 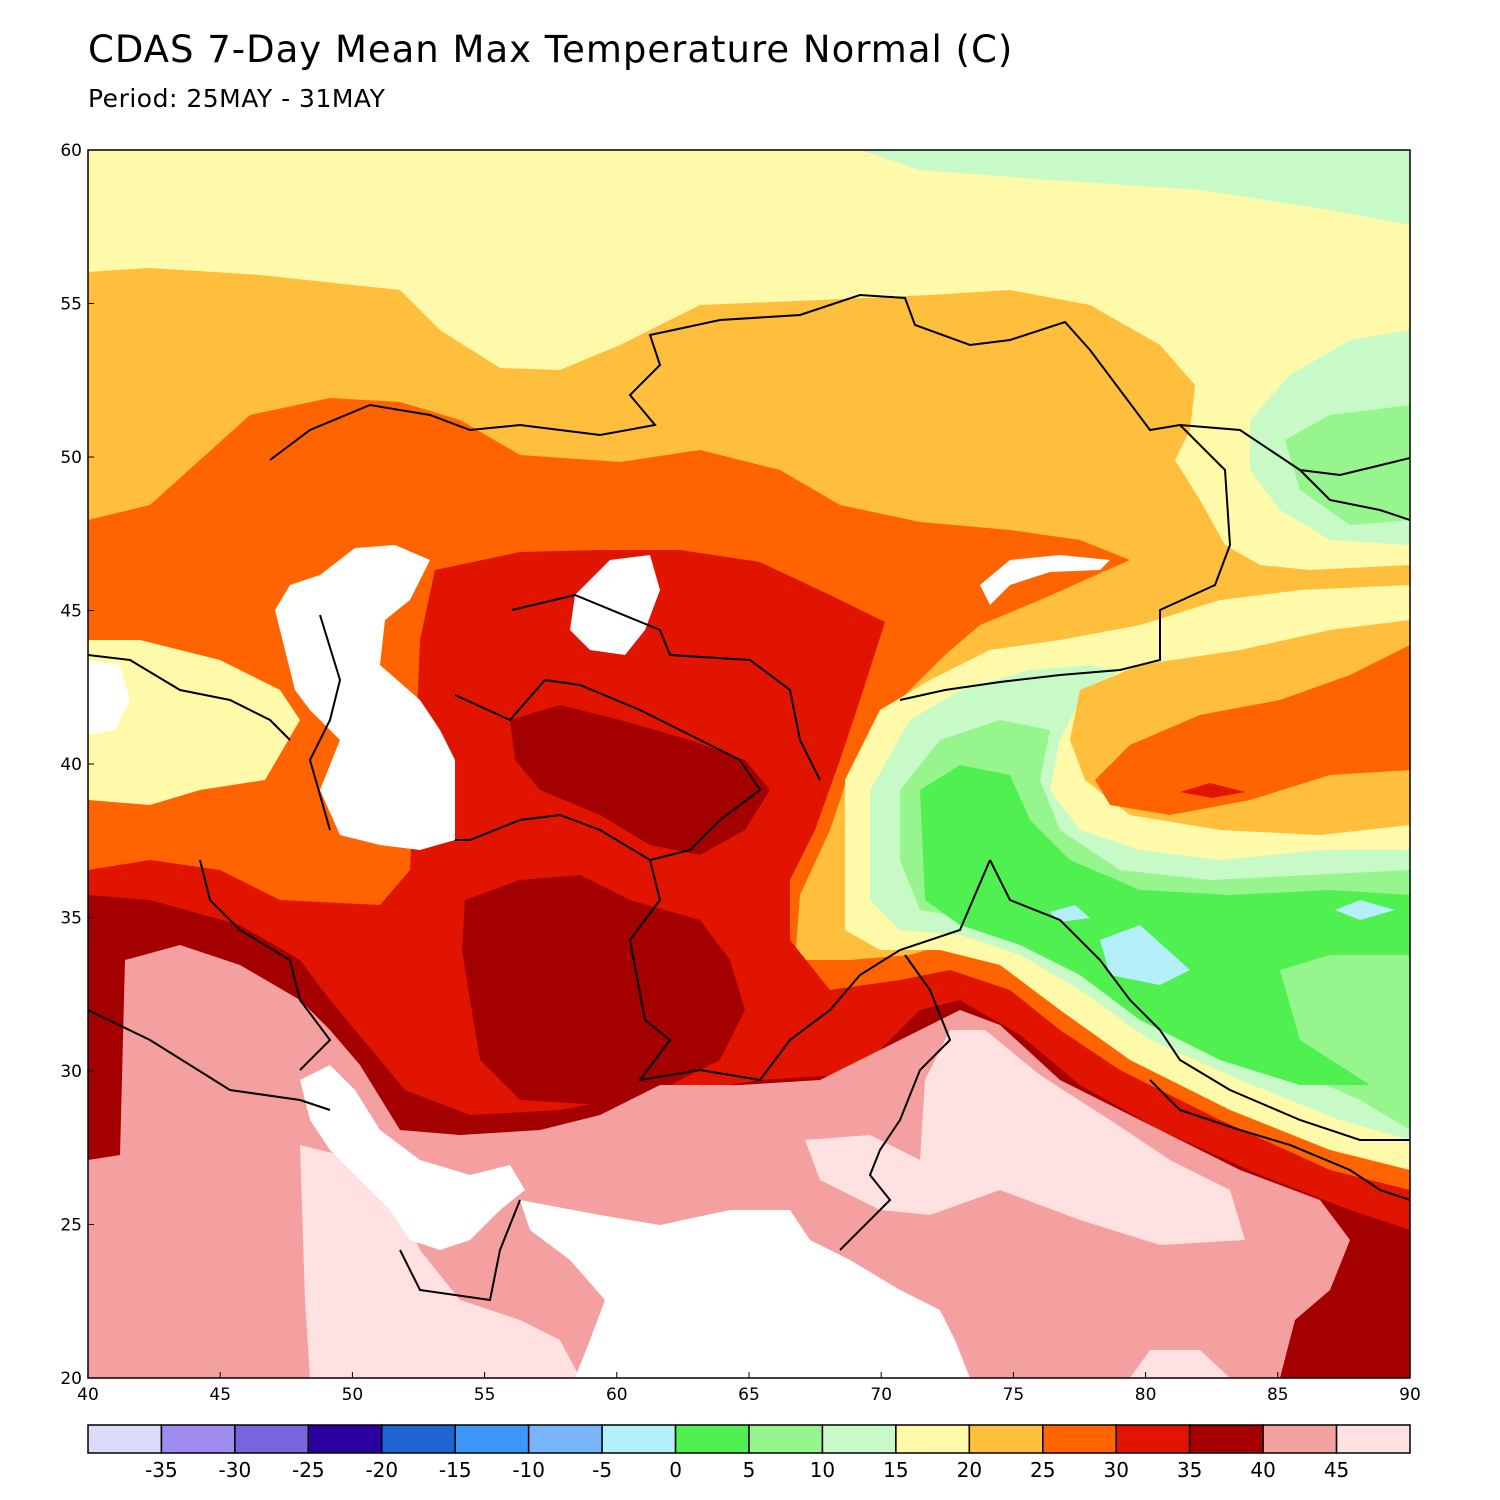 I want to click on colorbar-label: 0, so click(x=675, y=1470).